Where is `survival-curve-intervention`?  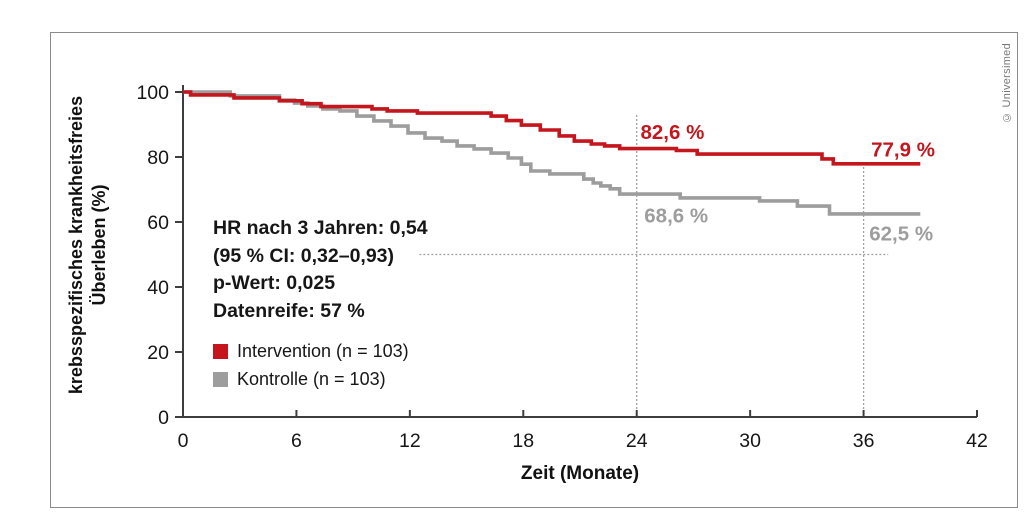
survival-curve-intervention is located at coordinates (552, 128).